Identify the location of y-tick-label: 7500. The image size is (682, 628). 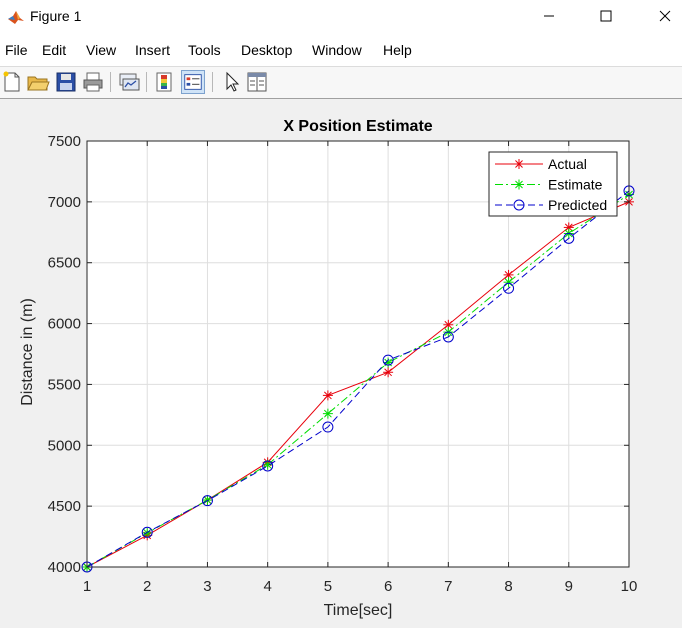
(64, 141).